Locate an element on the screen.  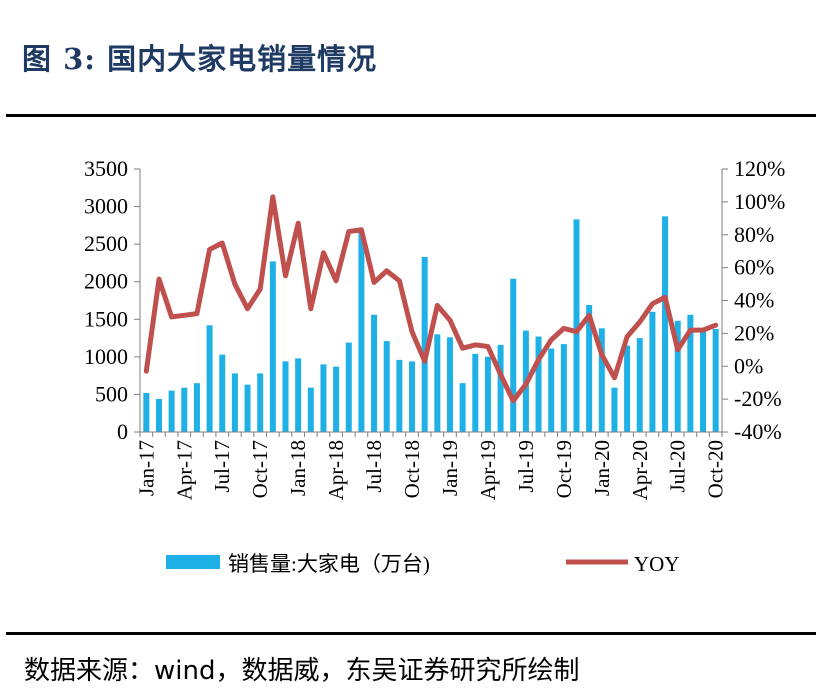
y-right-tick-label: 120% is located at coordinates (759, 168).